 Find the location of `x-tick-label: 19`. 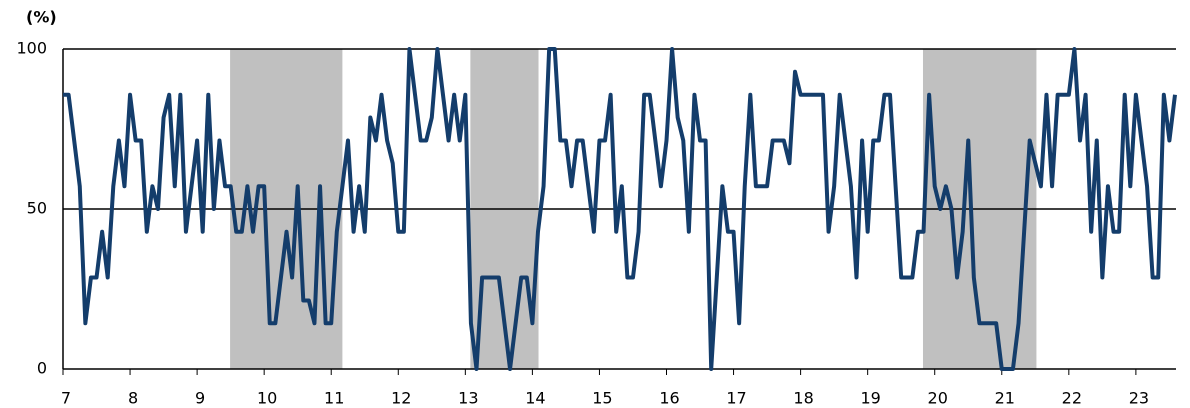

x-tick-label: 19 is located at coordinates (870, 398).